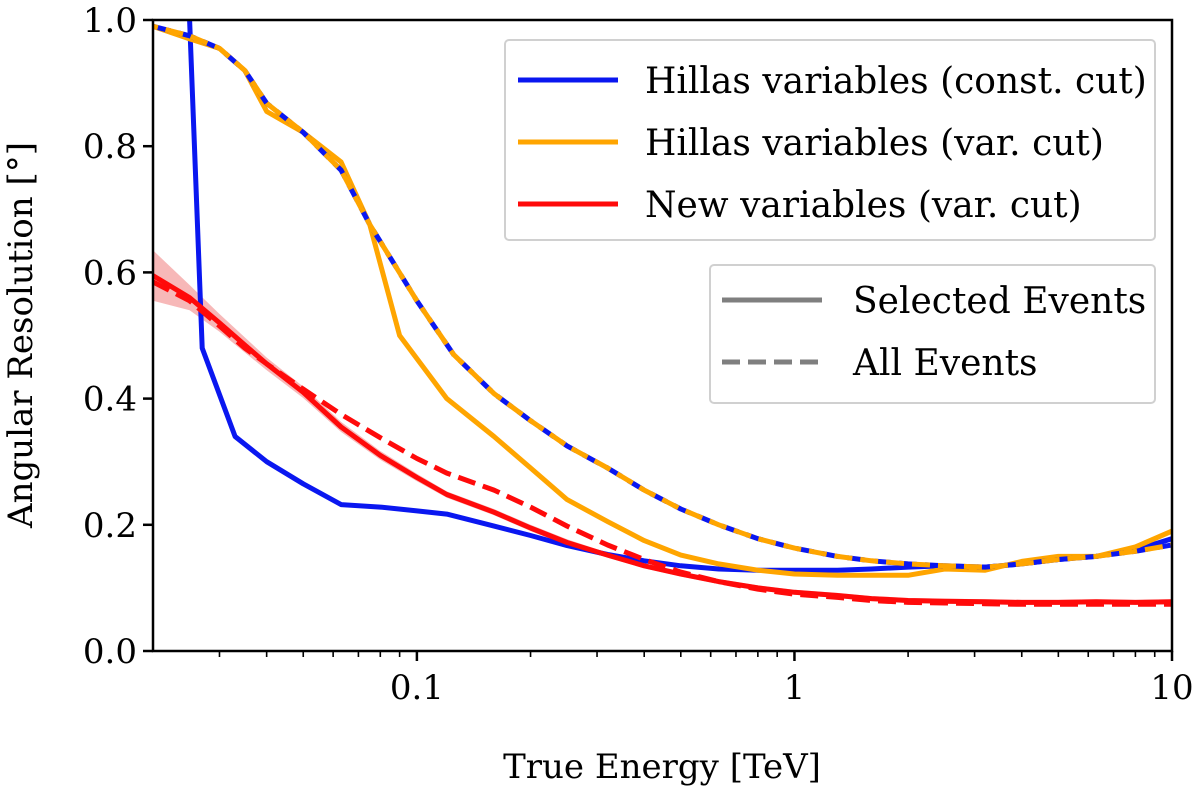 This screenshot has width=1200, height=788. What do you see at coordinates (863, 205) in the screenshot?
I see `legend-method-label: New variables (var. cut)` at bounding box center [863, 205].